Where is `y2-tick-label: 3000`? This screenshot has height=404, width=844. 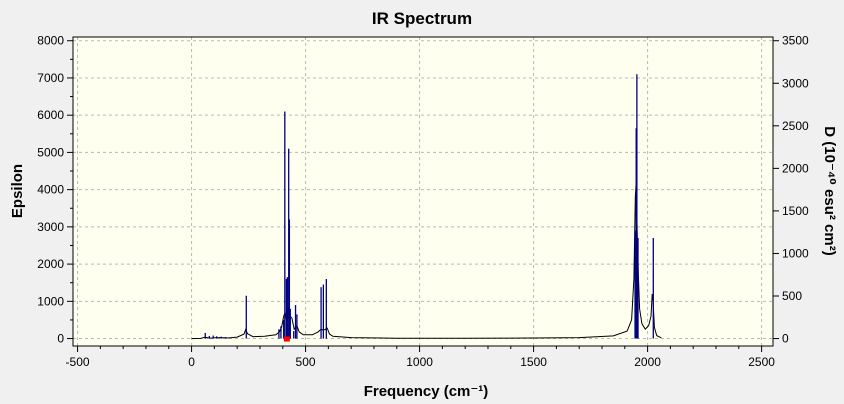 y2-tick-label: 3000 is located at coordinates (795, 83).